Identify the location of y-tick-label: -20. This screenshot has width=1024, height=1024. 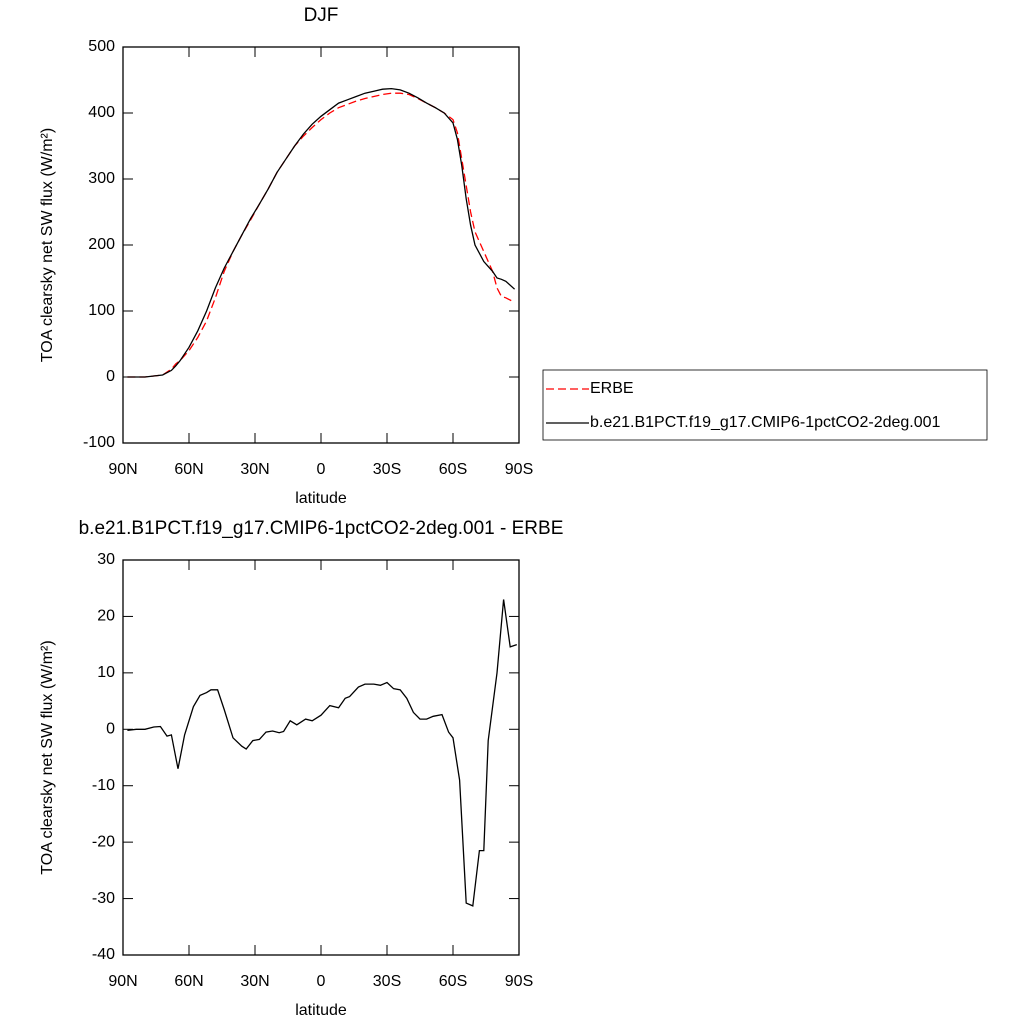
(103, 841).